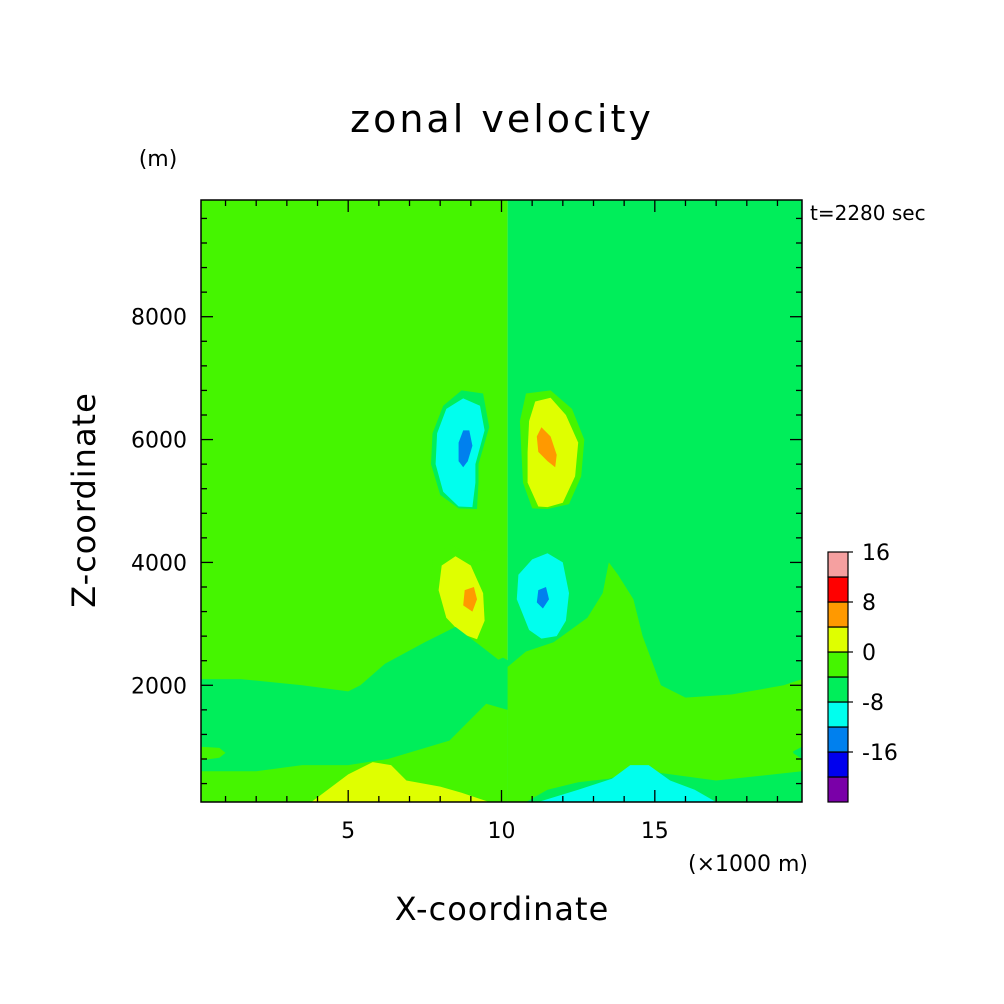 The height and width of the screenshot is (1004, 1004). What do you see at coordinates (542, 598) in the screenshot?
I see `contour-region-lower-right-blue` at bounding box center [542, 598].